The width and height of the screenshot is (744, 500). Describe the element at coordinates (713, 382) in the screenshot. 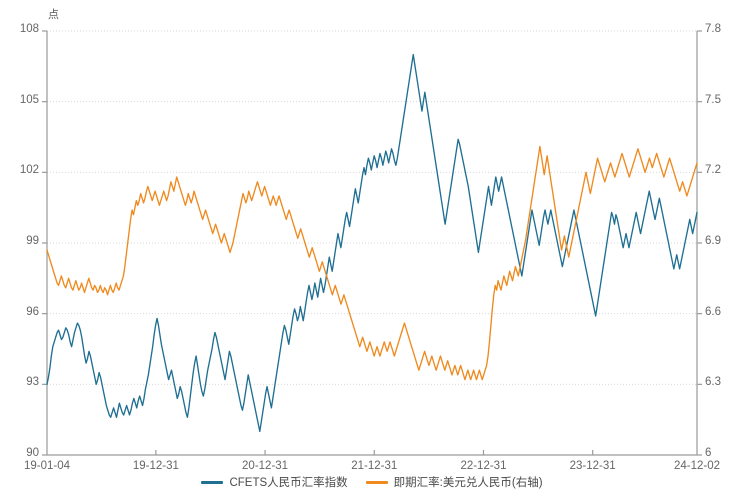

I see `right-axis-tick-label: 6.3` at that location.